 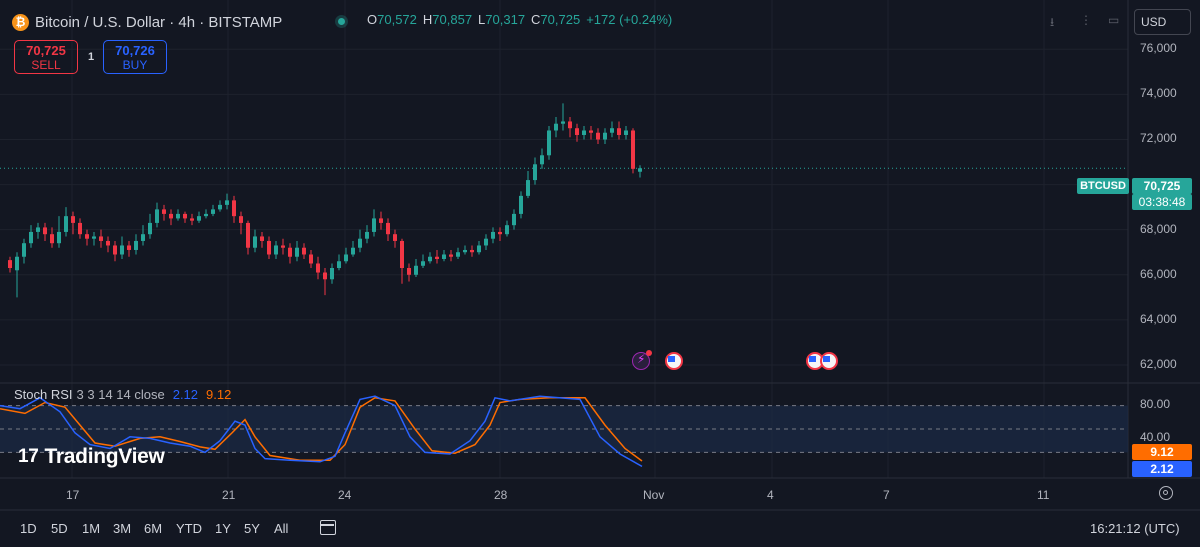 I want to click on range-all: All, so click(x=281, y=528).